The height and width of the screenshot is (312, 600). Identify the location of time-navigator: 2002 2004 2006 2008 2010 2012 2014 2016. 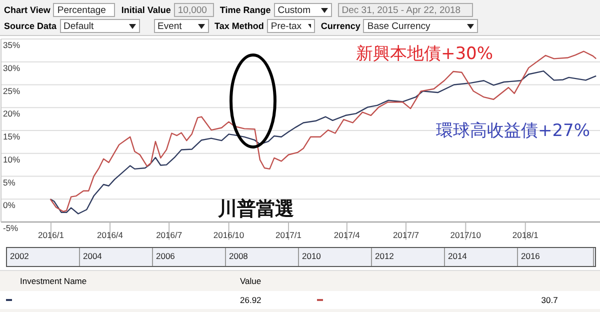
(301, 257).